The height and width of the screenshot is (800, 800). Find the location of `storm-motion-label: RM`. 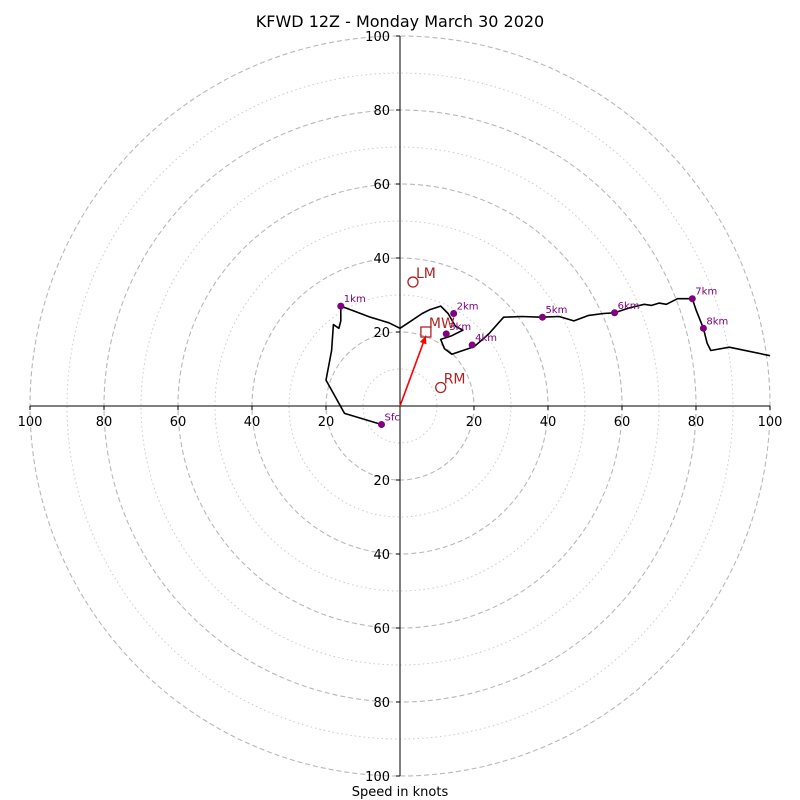

storm-motion-label: RM is located at coordinates (455, 380).